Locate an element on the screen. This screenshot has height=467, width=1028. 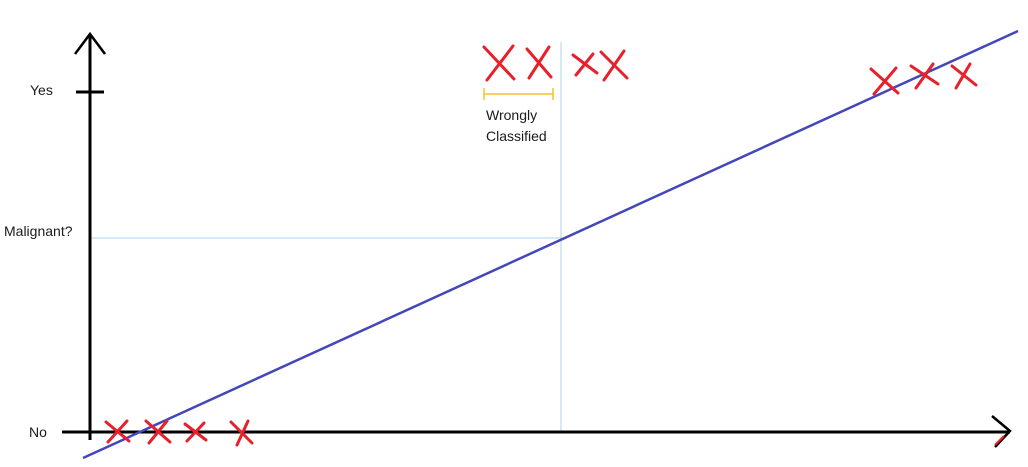
annotation-line-2: Classified is located at coordinates (516, 136).